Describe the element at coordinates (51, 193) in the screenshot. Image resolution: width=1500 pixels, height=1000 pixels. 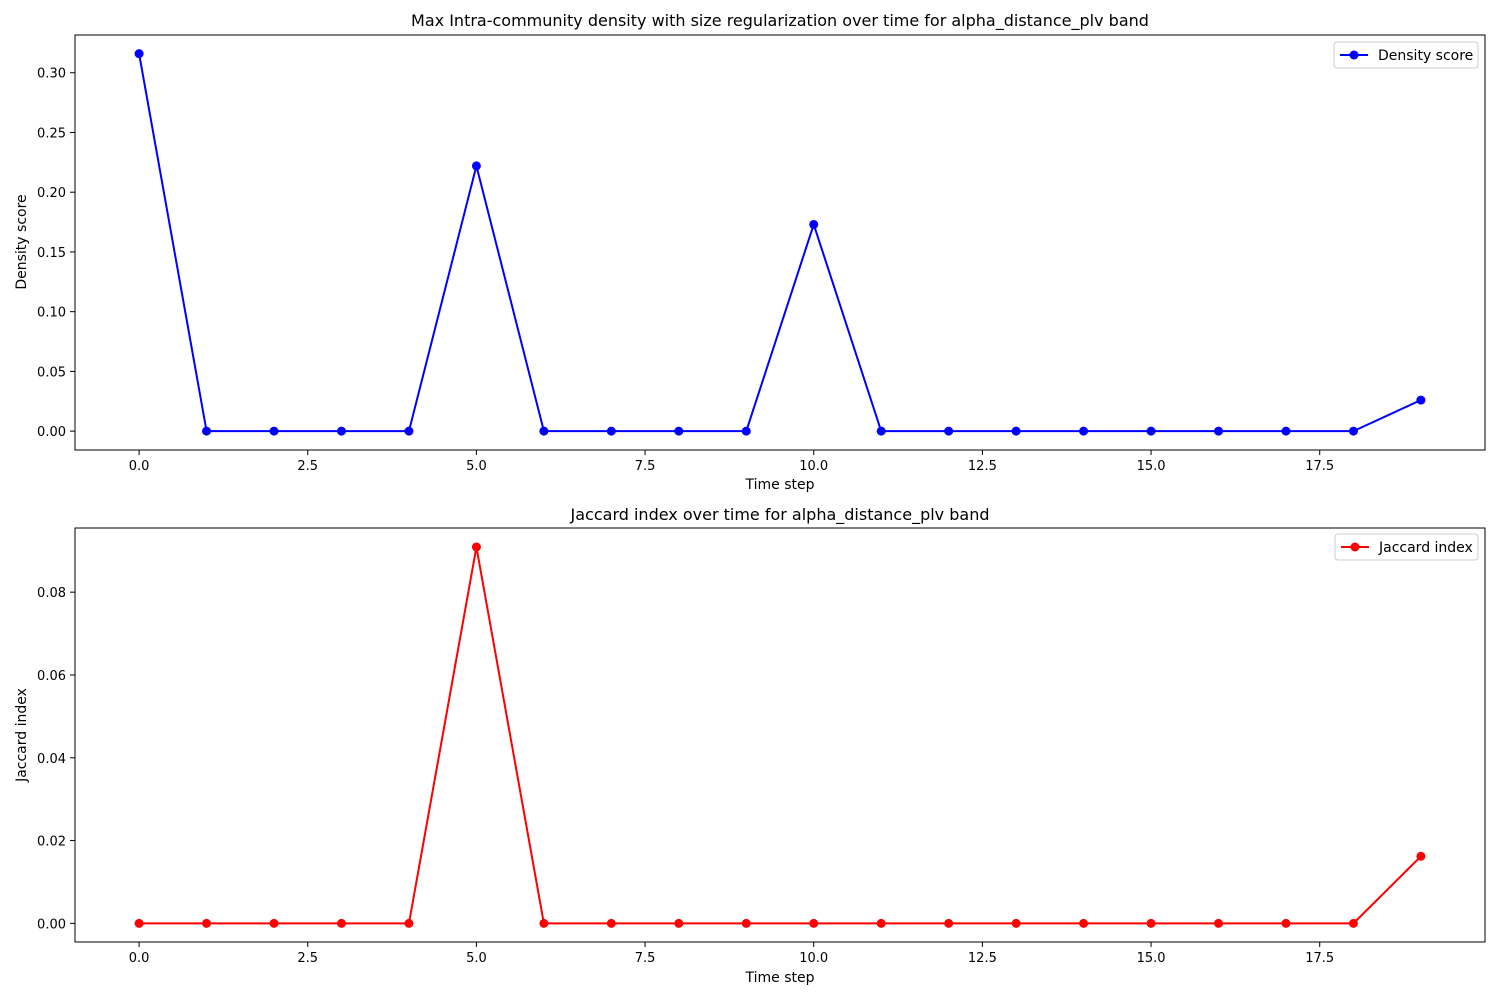
I see `y-tick-label: 0.20` at that location.